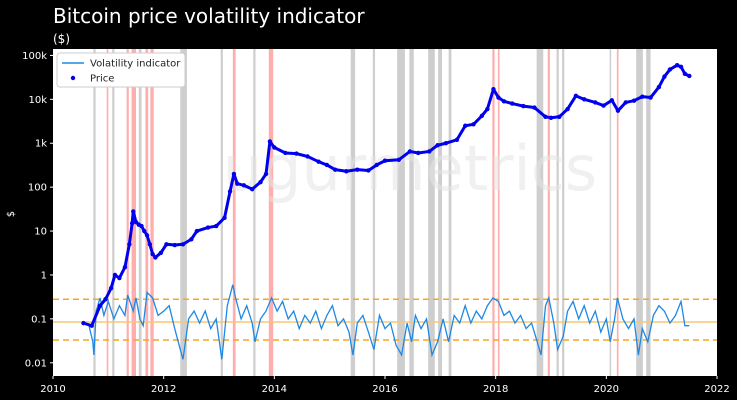  I want to click on x-tick-label: 2014, so click(274, 389).